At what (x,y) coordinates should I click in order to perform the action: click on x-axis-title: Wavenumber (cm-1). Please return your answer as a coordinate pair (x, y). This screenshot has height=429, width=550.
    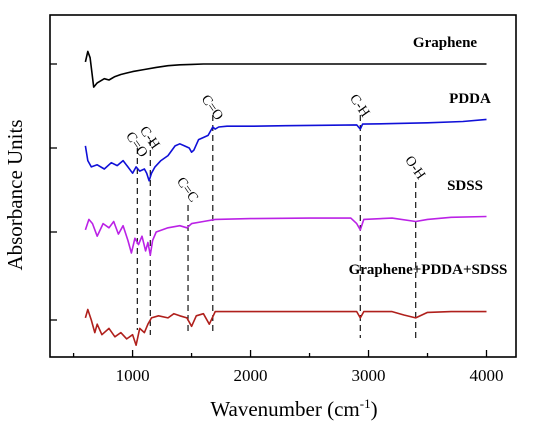
    Looking at the image, I should click on (293, 408).